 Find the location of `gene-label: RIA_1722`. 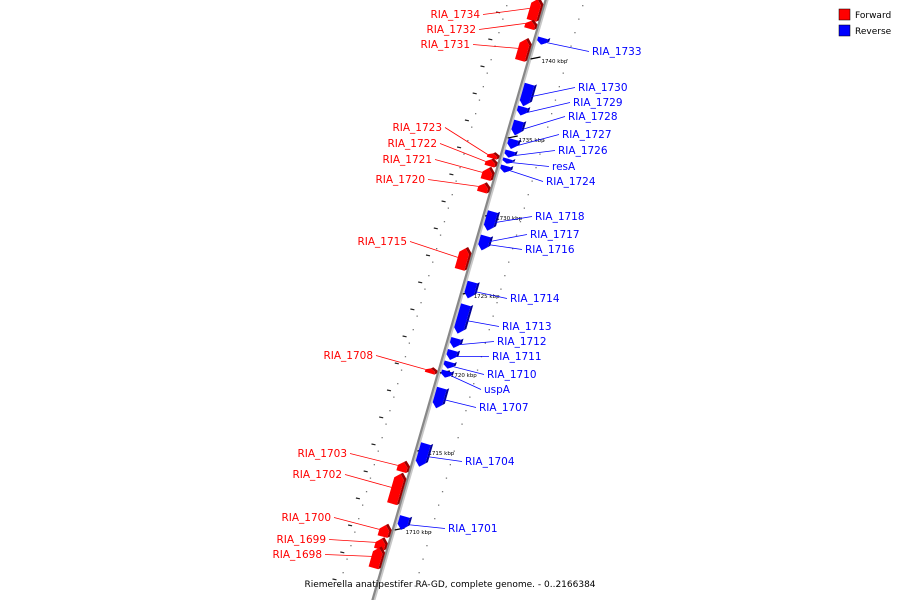

gene-label: RIA_1722 is located at coordinates (412, 144).